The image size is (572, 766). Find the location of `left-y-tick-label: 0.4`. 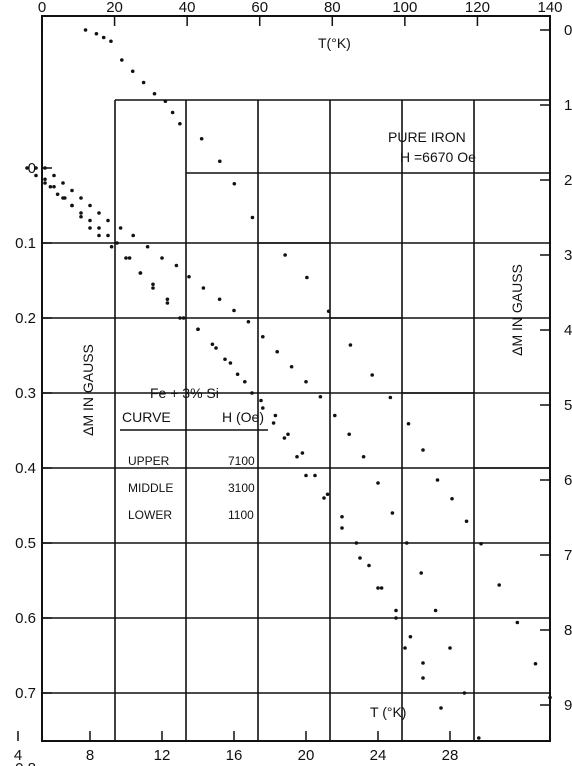

left-y-tick-label: 0.4 is located at coordinates (25, 468).